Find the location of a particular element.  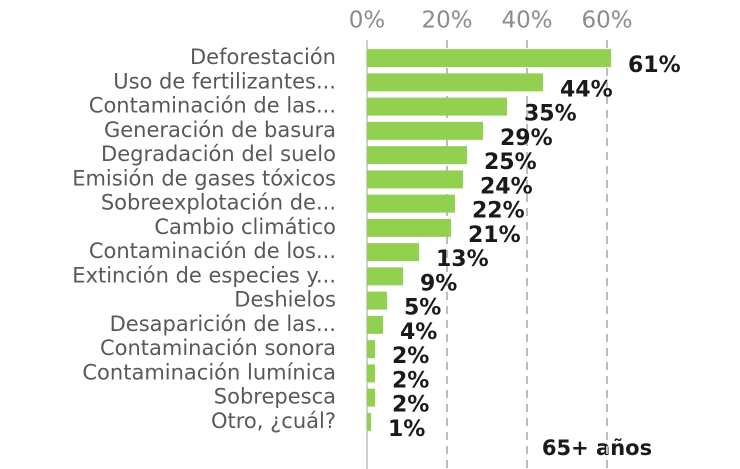

value-label: 4% is located at coordinates (418, 332).